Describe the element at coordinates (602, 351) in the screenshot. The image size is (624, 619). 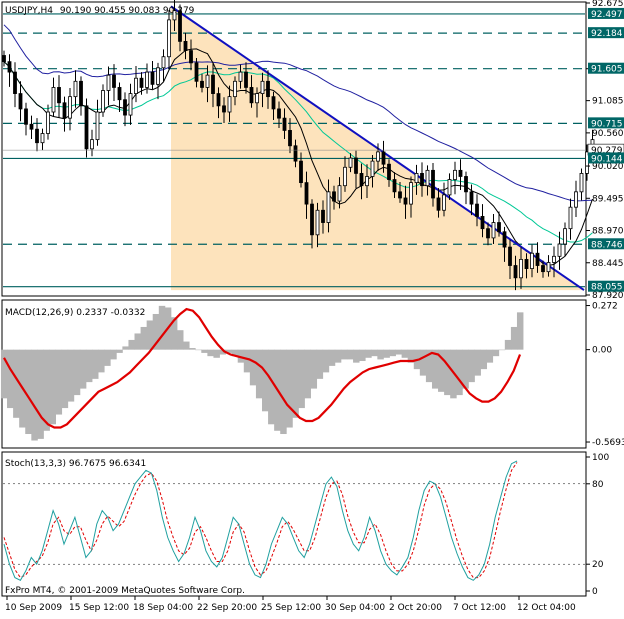
I see `macd-tick-label: 0.00` at that location.